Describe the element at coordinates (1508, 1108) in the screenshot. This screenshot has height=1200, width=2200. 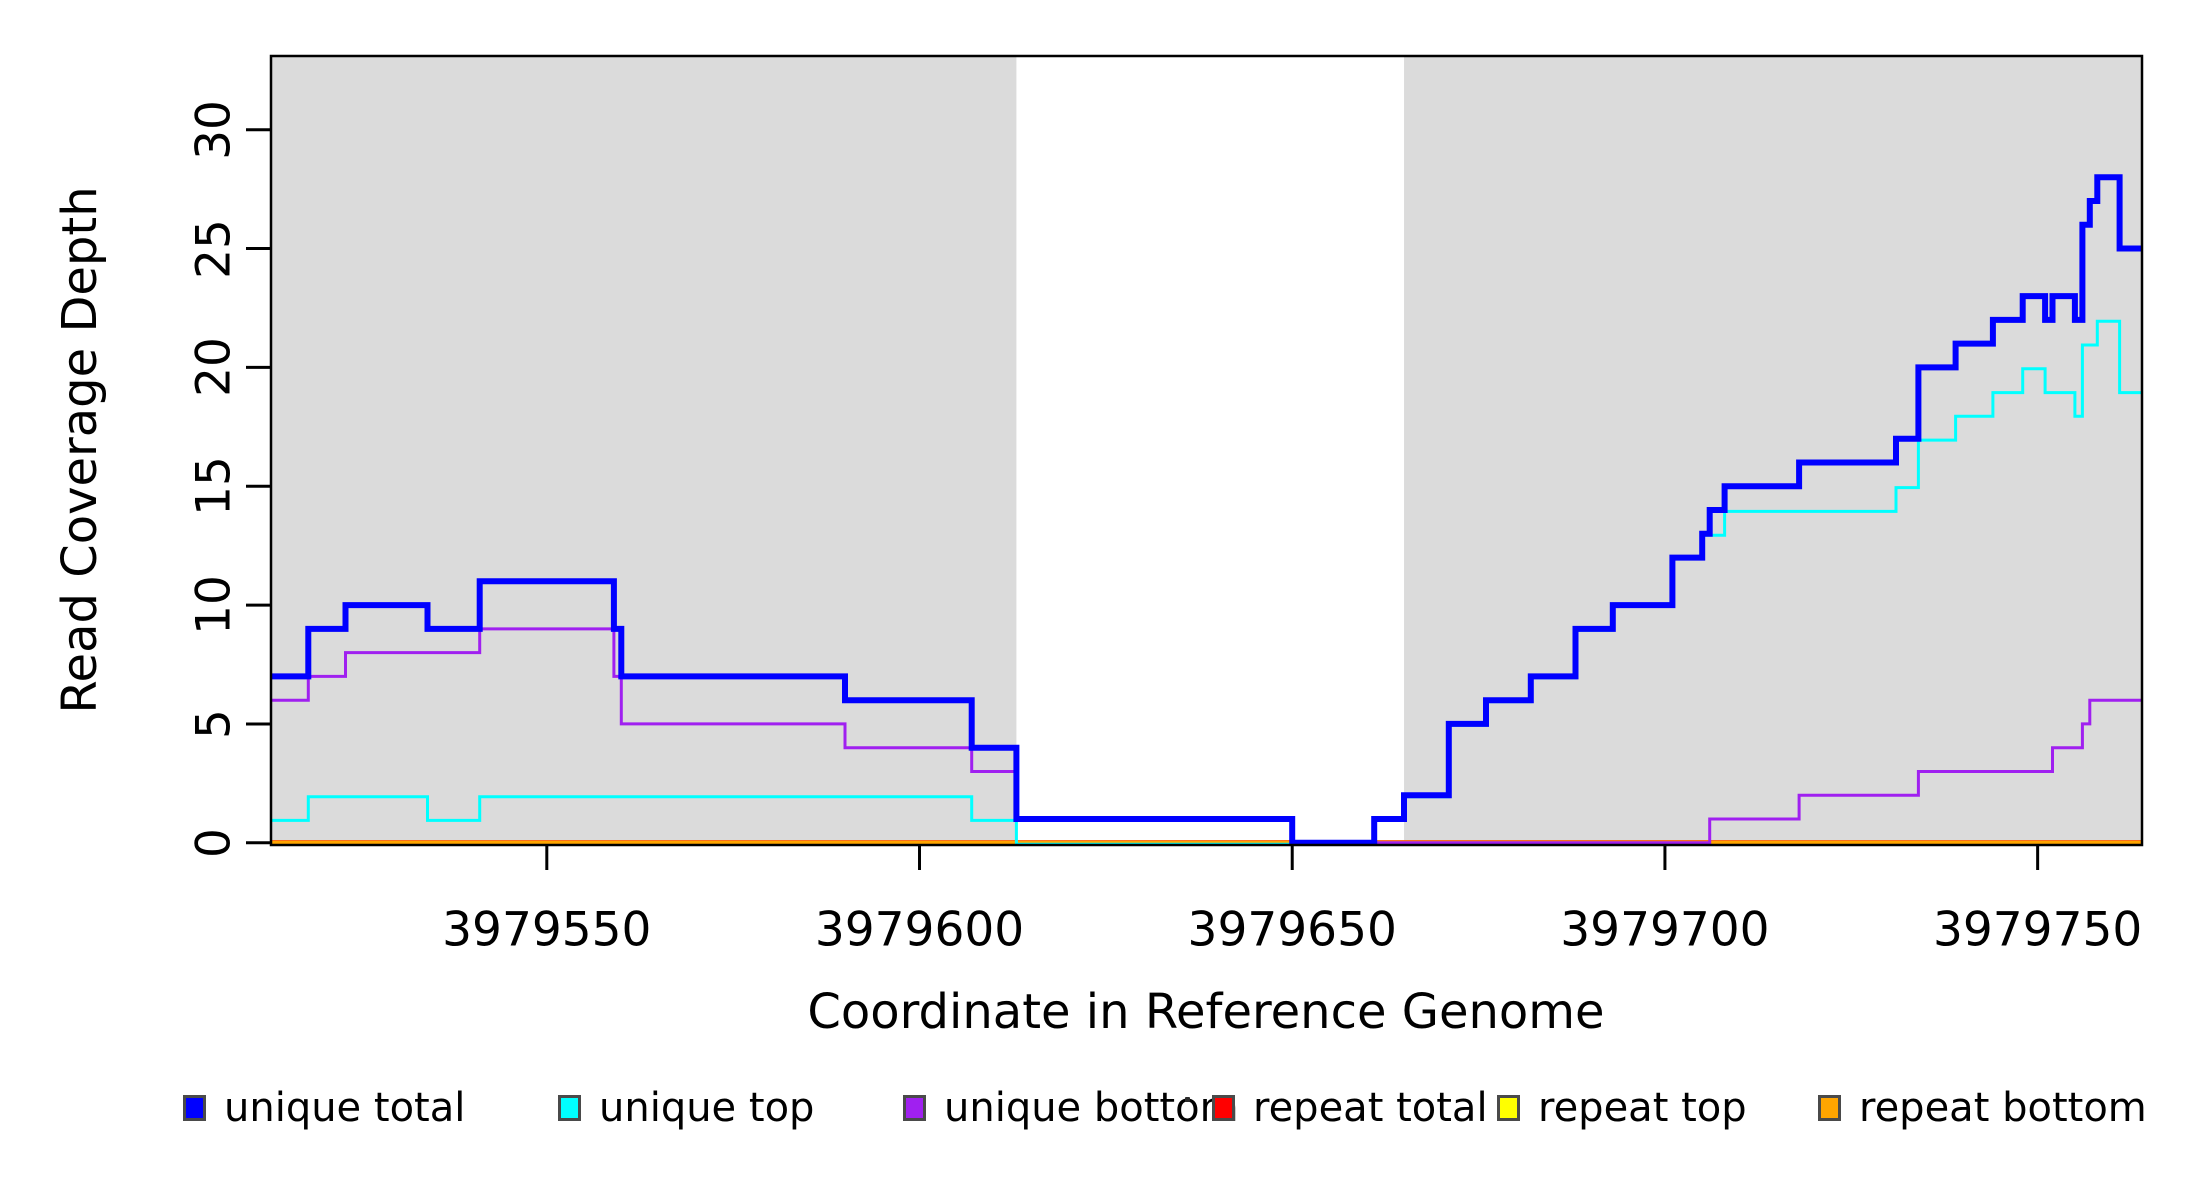
I see `legend-swatch-repeat-top` at that location.